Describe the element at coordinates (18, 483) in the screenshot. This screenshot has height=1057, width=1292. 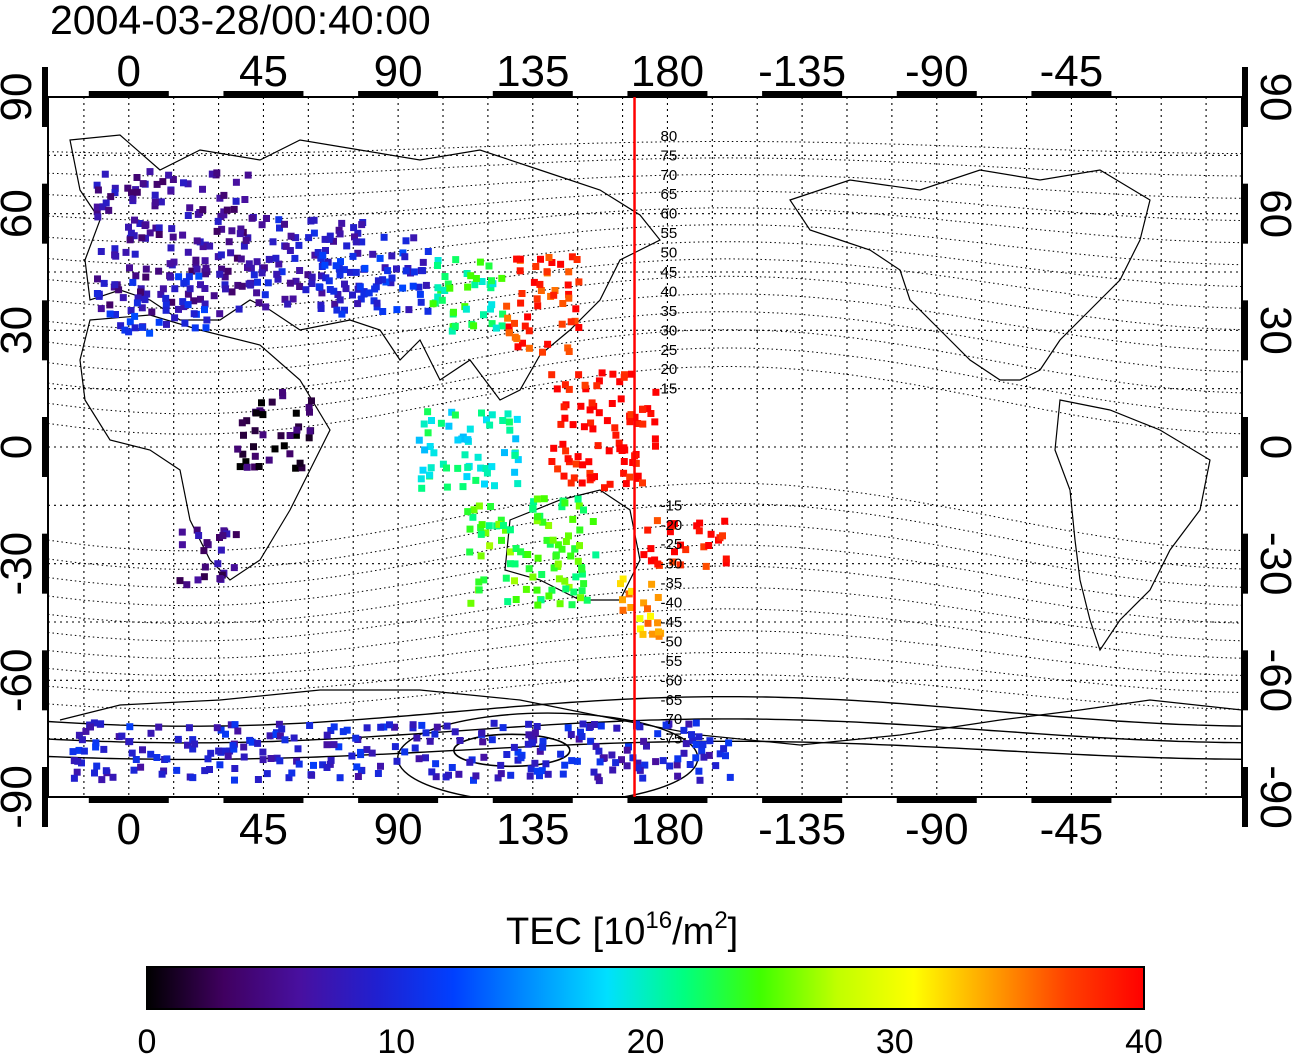
I see `tec-point-south-america-north` at that location.